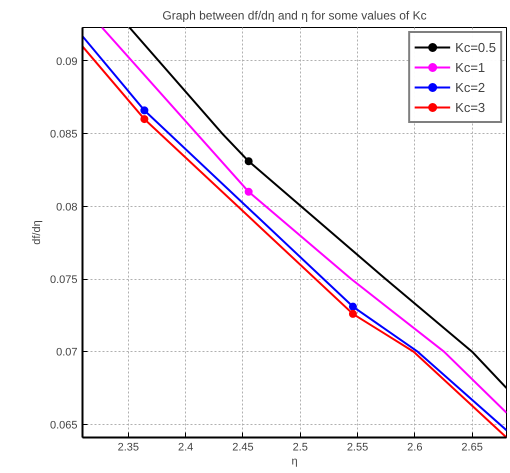 Image resolution: width=510 pixels, height=473 pixels. What do you see at coordinates (129, 448) in the screenshot?
I see `x-tick-label: 2.35` at bounding box center [129, 448].